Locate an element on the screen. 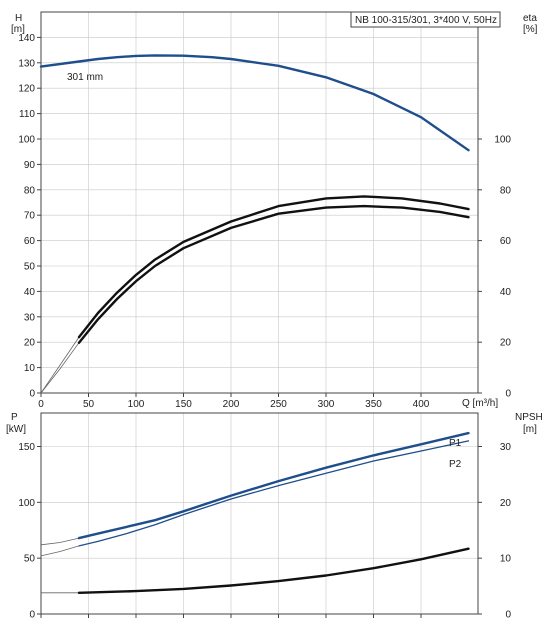 Image resolution: width=549 pixels, height=627 pixels. x-tick-label: 0 is located at coordinates (41, 404).